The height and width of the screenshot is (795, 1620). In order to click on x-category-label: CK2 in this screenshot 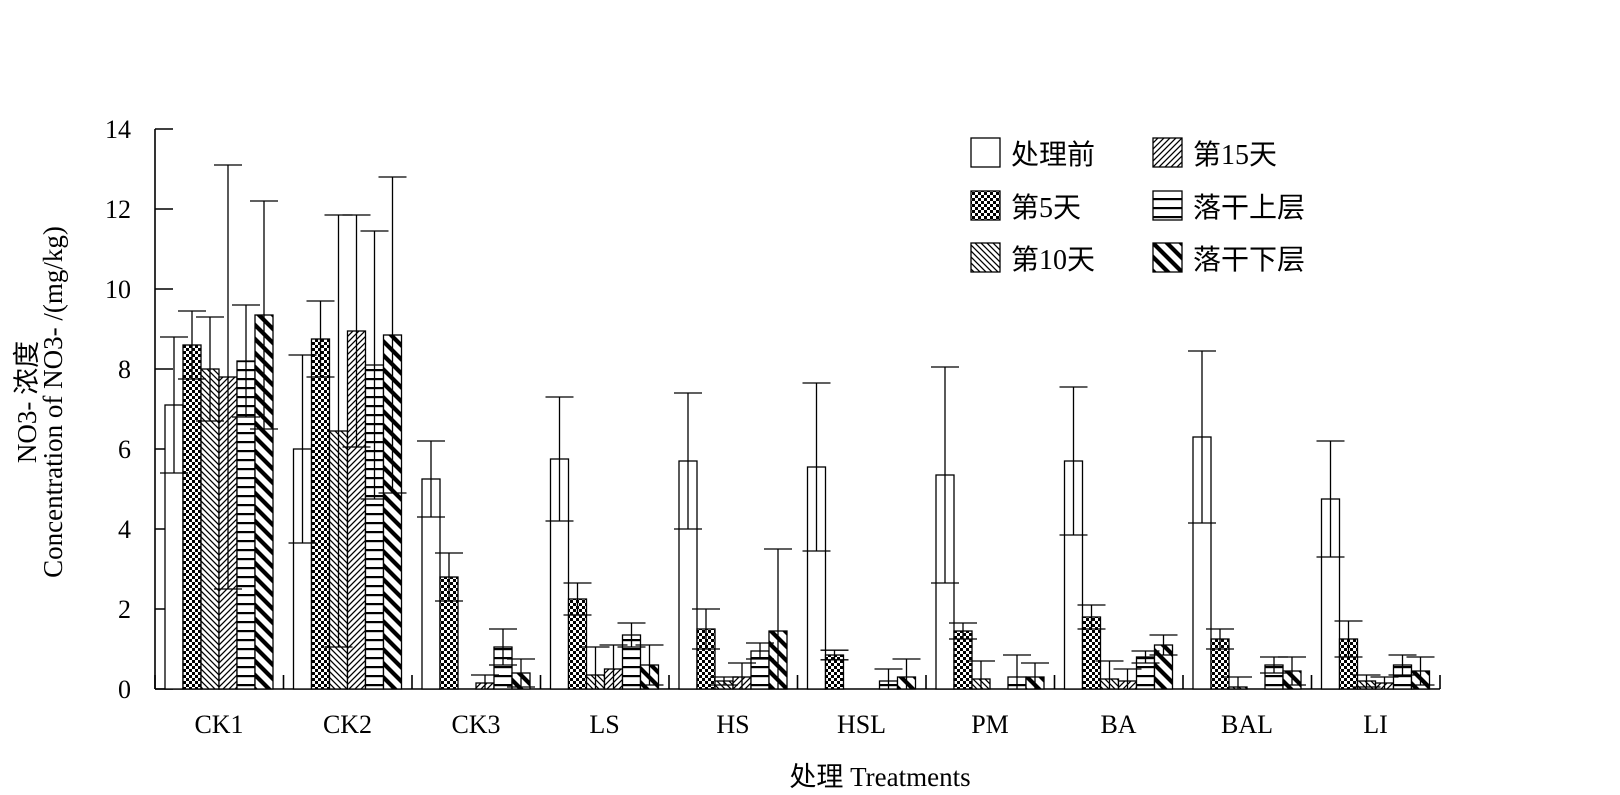, I will do `click(347, 724)`.